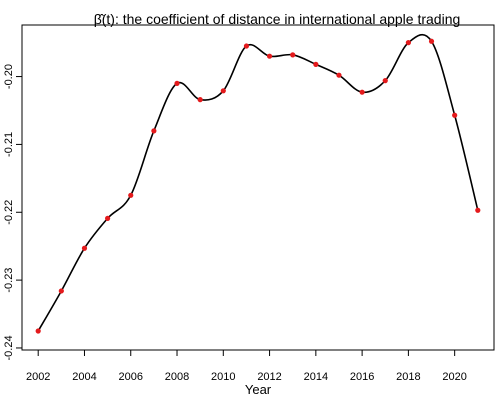 This screenshot has height=400, width=500. Describe the element at coordinates (9, 76) in the screenshot. I see `y-tick-label: -0.20` at that location.